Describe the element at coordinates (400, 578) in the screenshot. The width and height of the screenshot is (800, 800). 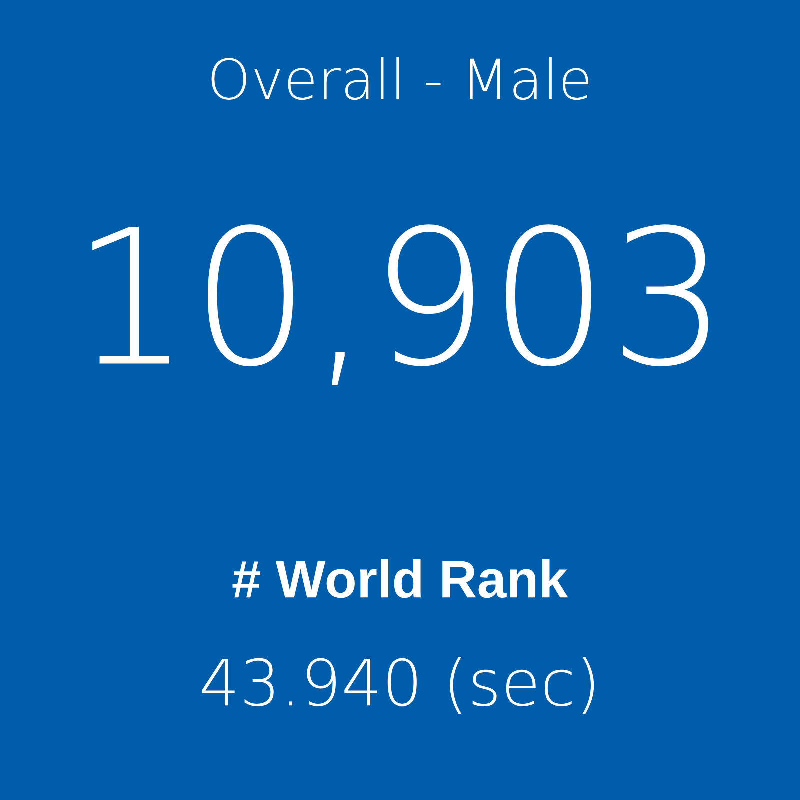
I see `text: # World Rank` at that location.